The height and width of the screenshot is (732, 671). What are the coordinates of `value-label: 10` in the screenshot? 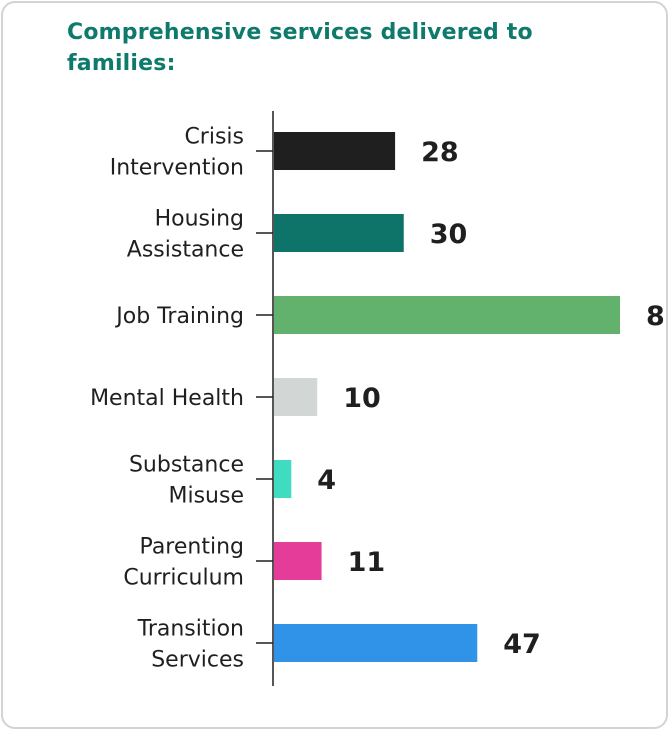 It's located at (362, 398).